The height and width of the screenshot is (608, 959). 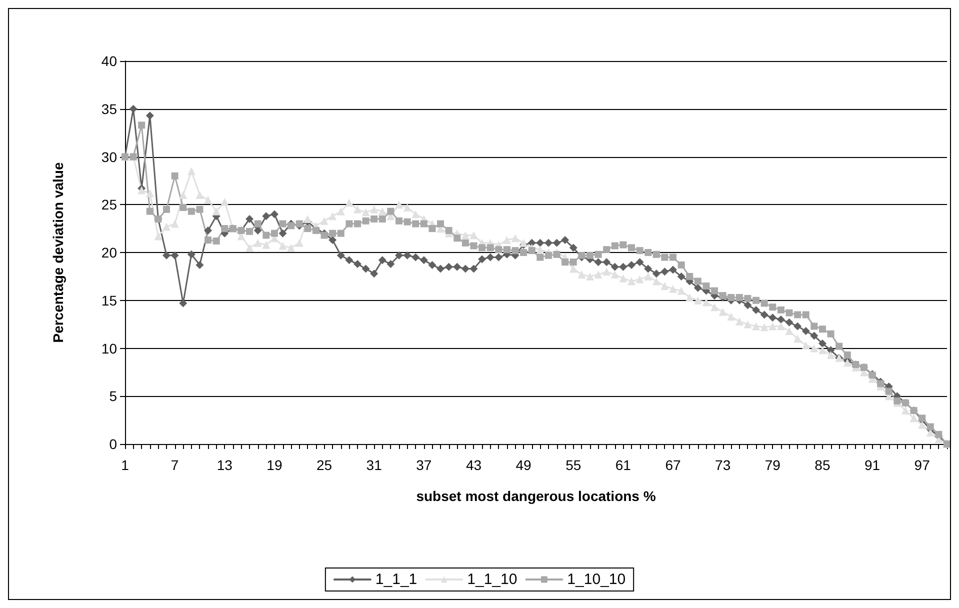 What do you see at coordinates (596, 579) in the screenshot?
I see `legend-label: 1_10_10` at bounding box center [596, 579].